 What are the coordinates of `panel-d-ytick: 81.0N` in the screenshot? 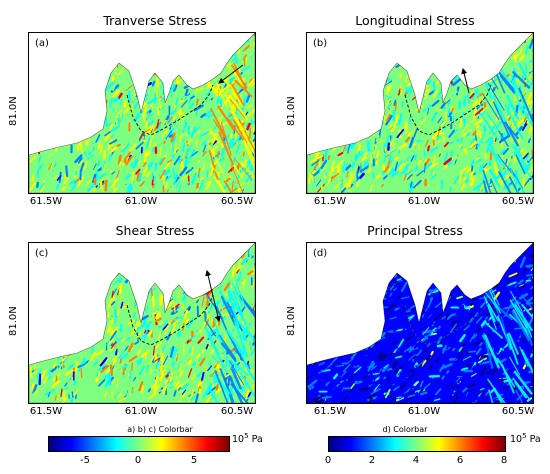 It's located at (291, 321).